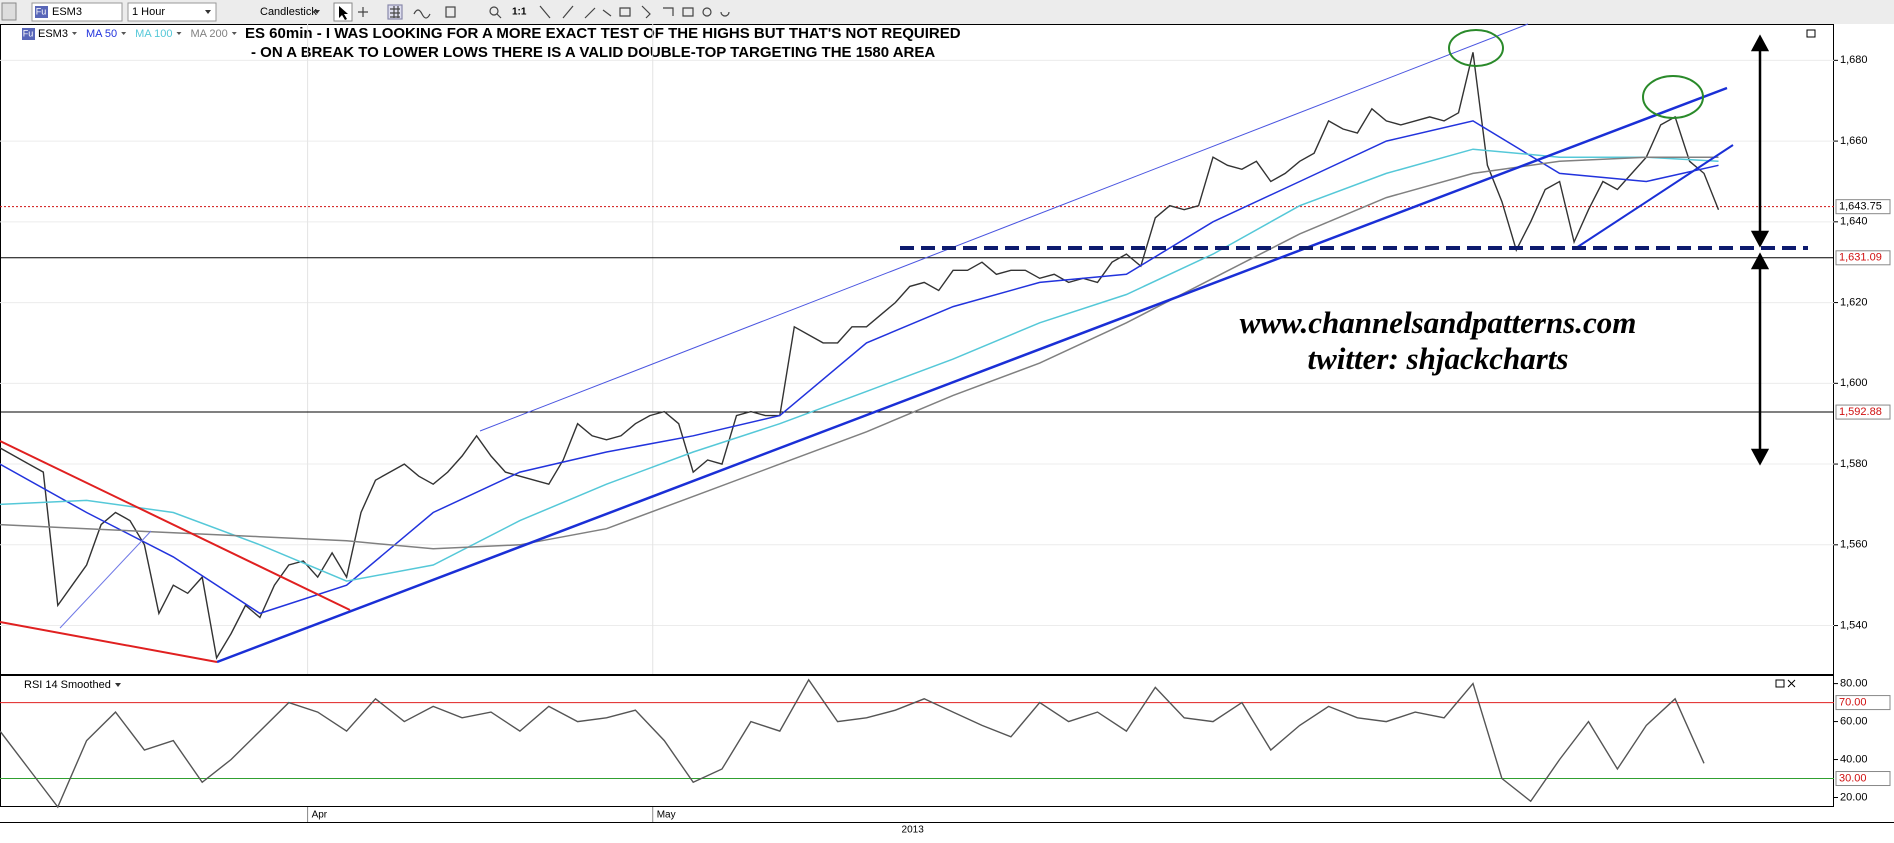 This screenshot has height=843, width=1894. I want to click on y-tick-label: 40.00, so click(1854, 759).